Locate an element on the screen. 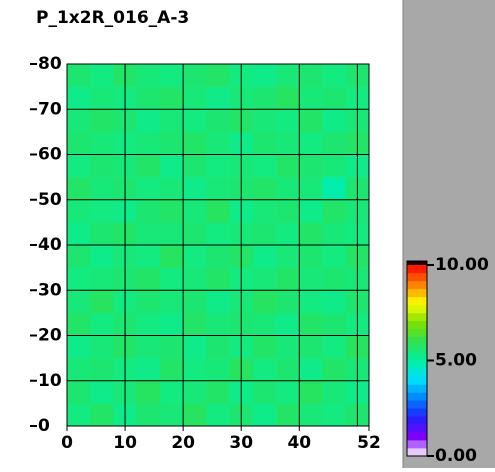  x-tick-label: 0 is located at coordinates (67, 443).